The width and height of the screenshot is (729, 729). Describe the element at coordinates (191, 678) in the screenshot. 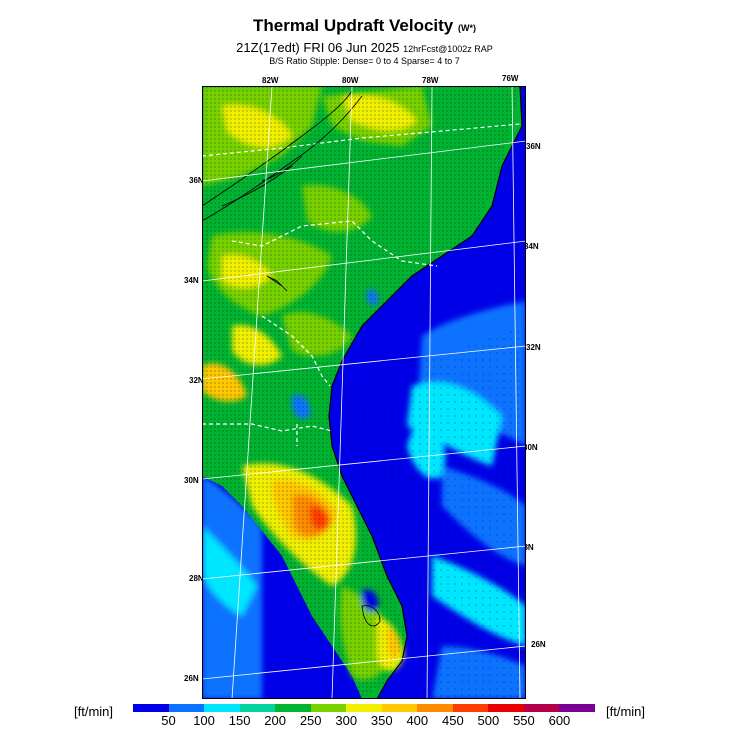

I see `lat-label-left-26n: 26N` at that location.